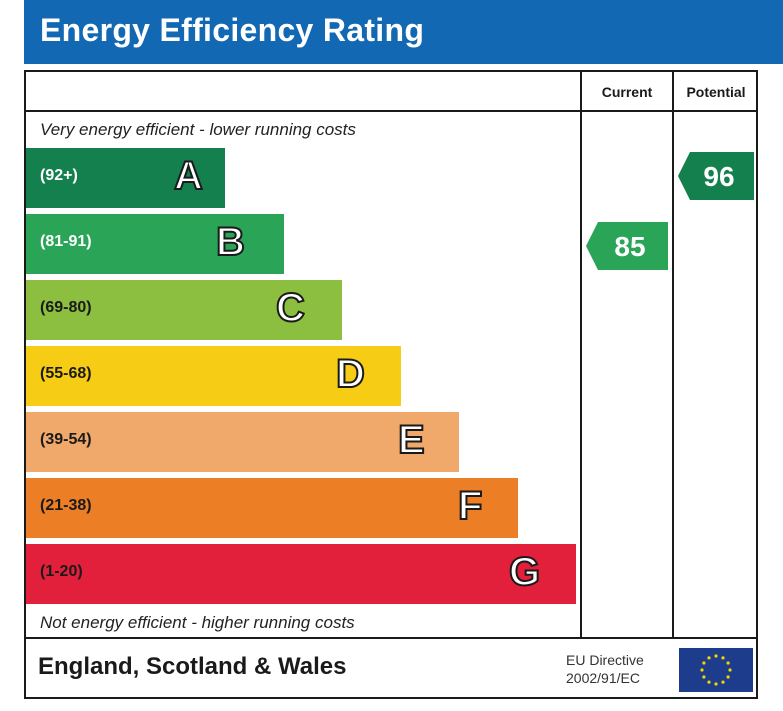 Image resolution: width=783 pixels, height=711 pixels. I want to click on current-column-header: Current, so click(627, 92).